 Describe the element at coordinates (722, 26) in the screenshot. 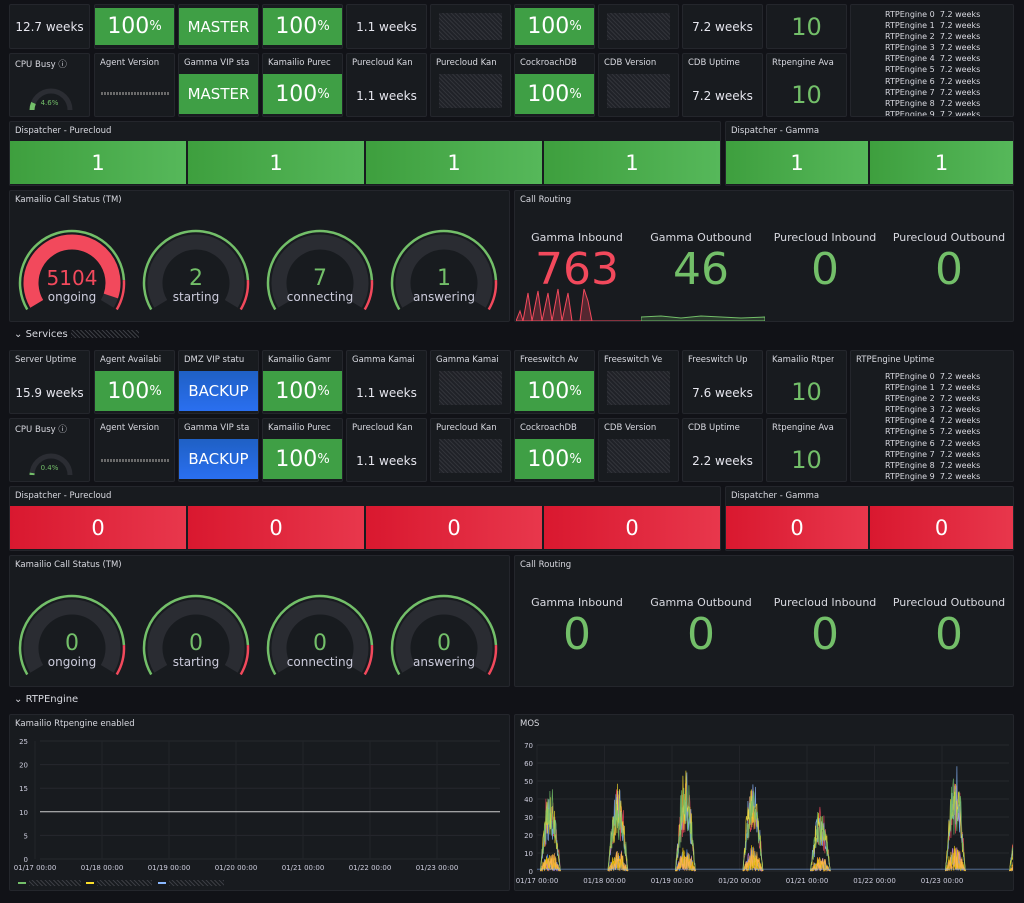

I see `freeswitch-uptime: 7.2 weeks` at that location.